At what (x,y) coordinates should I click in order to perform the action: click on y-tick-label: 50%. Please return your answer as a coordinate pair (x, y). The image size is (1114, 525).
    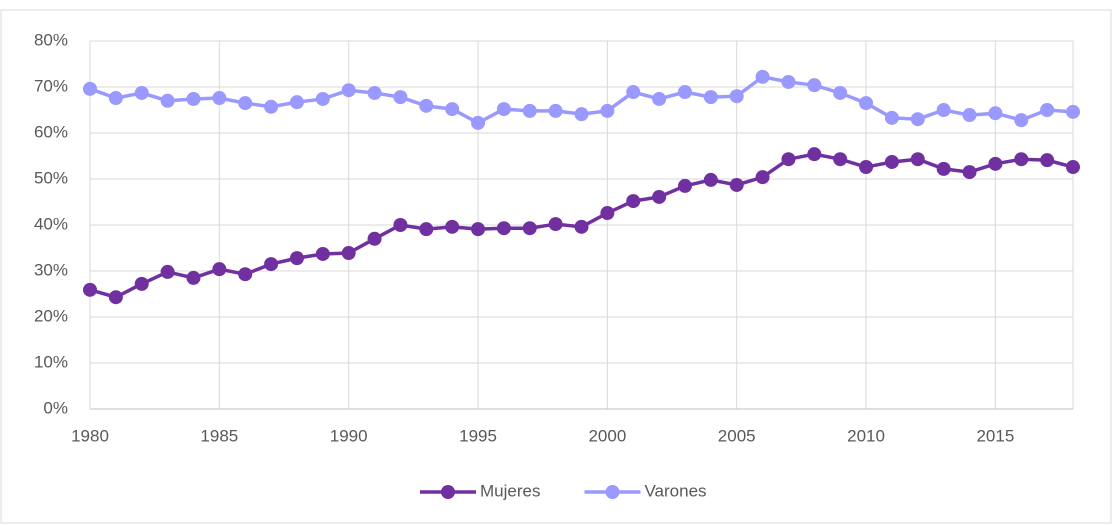
    Looking at the image, I should click on (51, 177).